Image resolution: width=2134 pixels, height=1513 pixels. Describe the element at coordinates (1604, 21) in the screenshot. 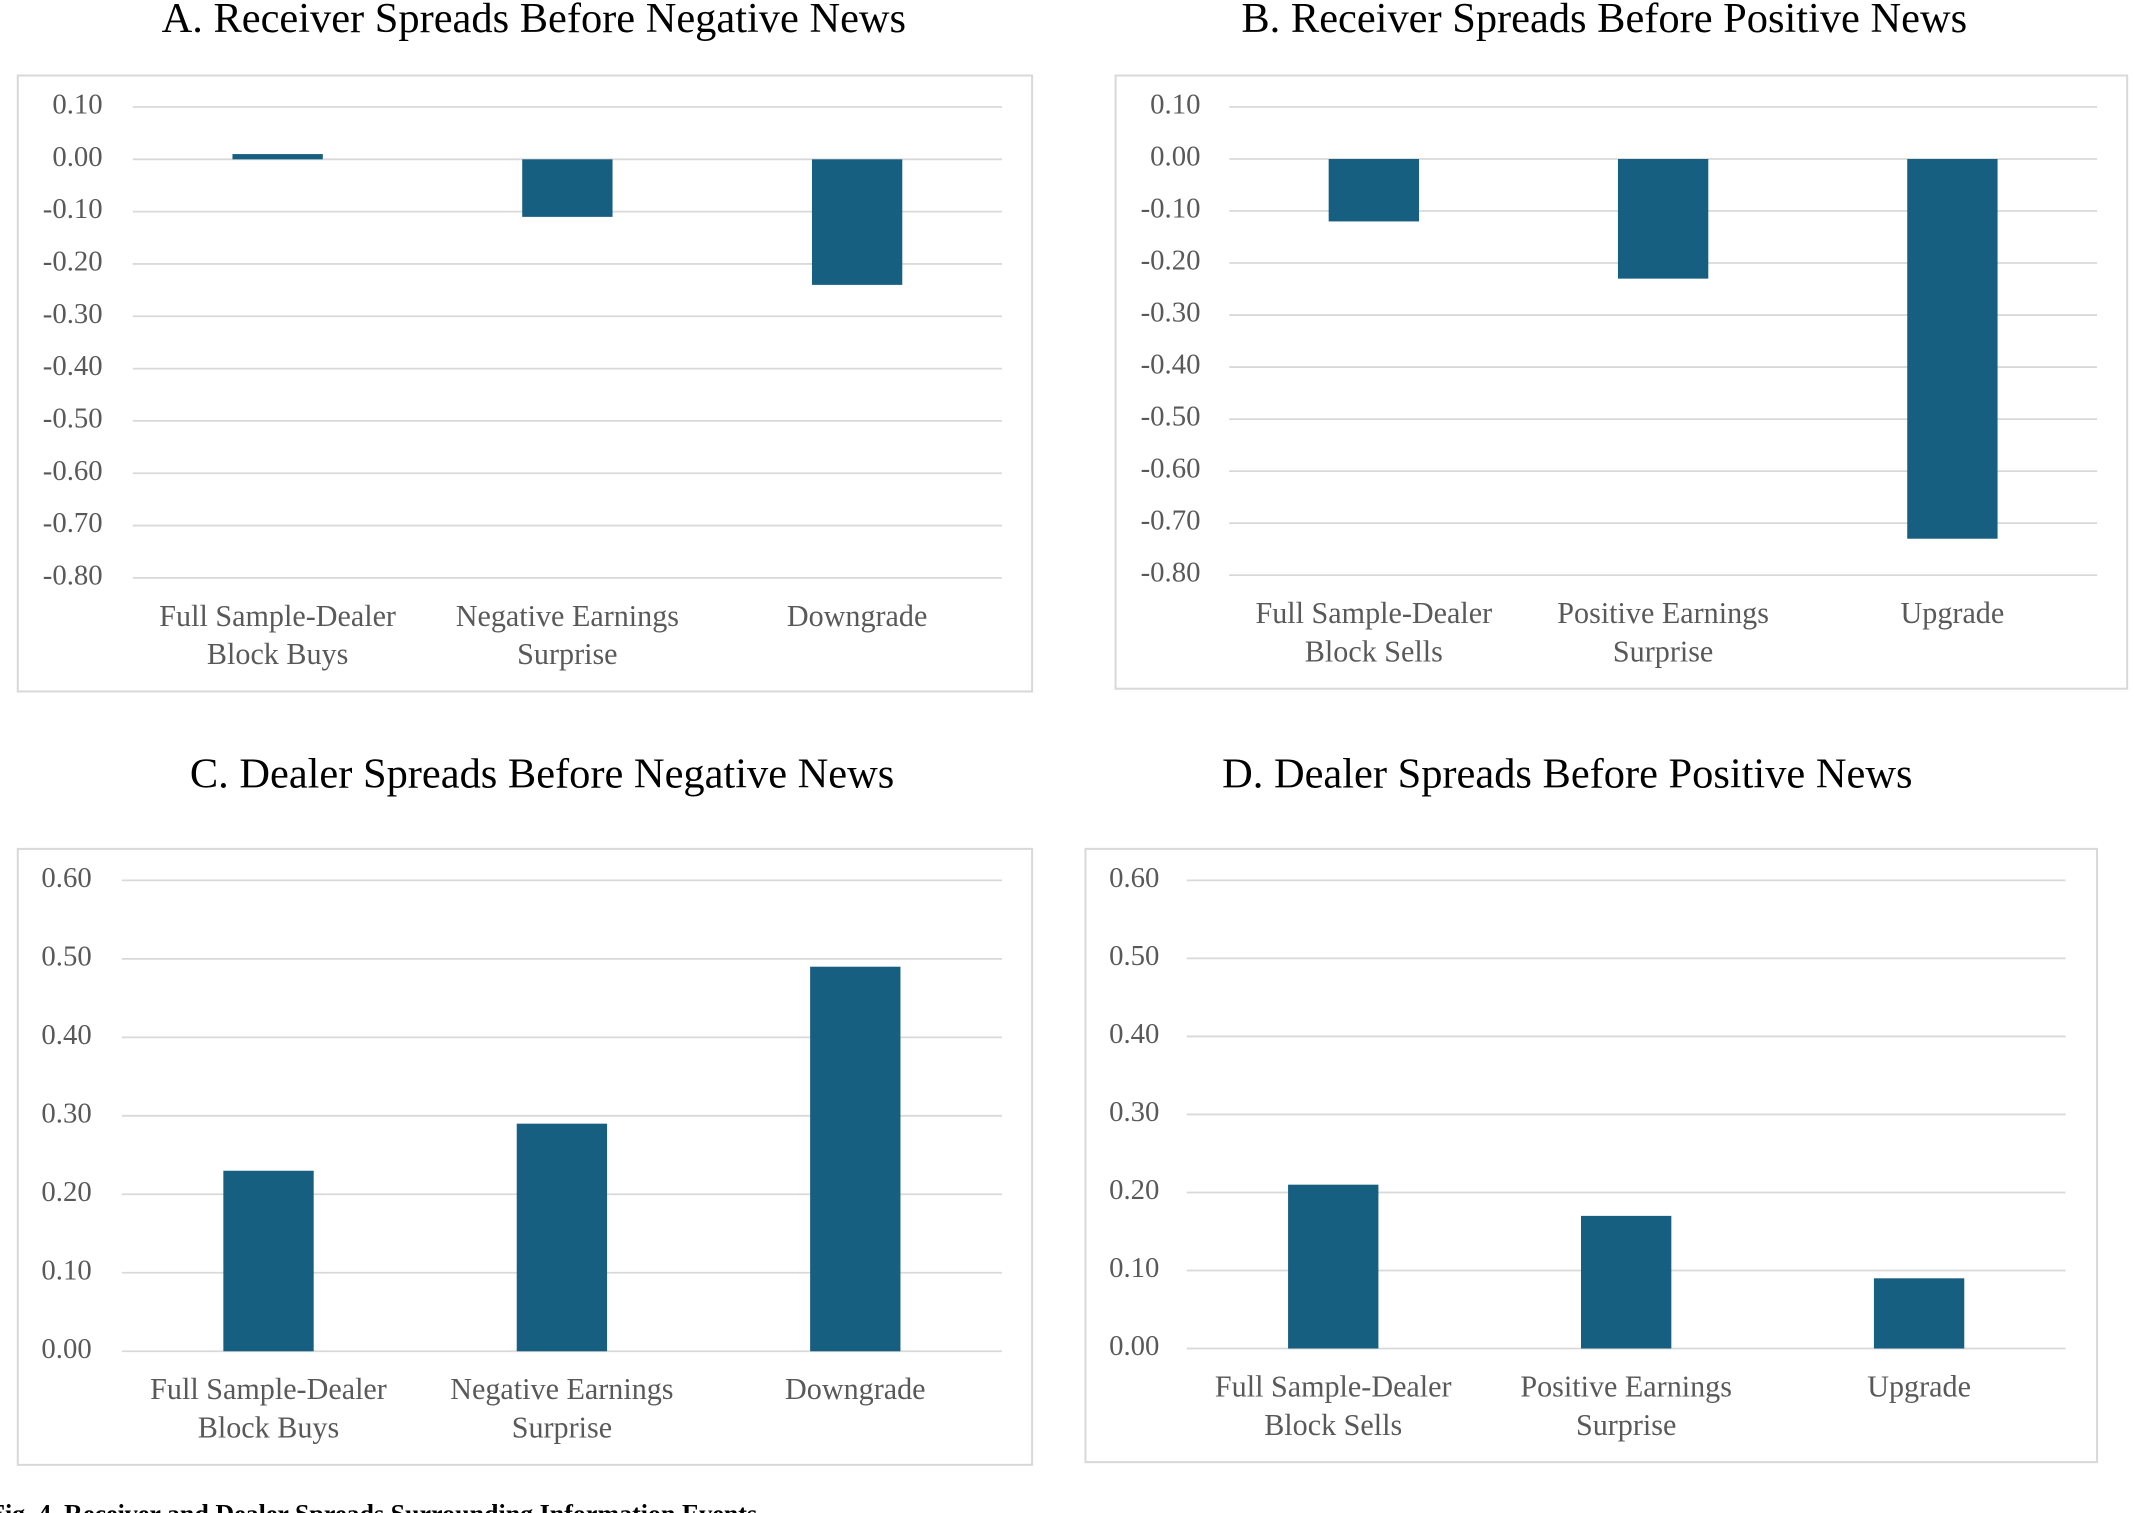

I see `chart-title: B. Receiver Spreads Before Positive News` at that location.